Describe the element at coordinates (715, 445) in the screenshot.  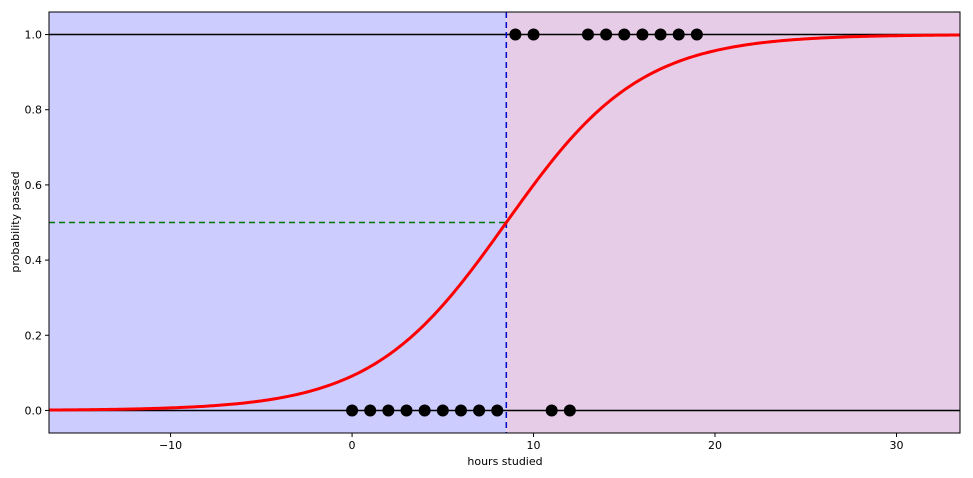
I see `x-tick-label: 20` at that location.